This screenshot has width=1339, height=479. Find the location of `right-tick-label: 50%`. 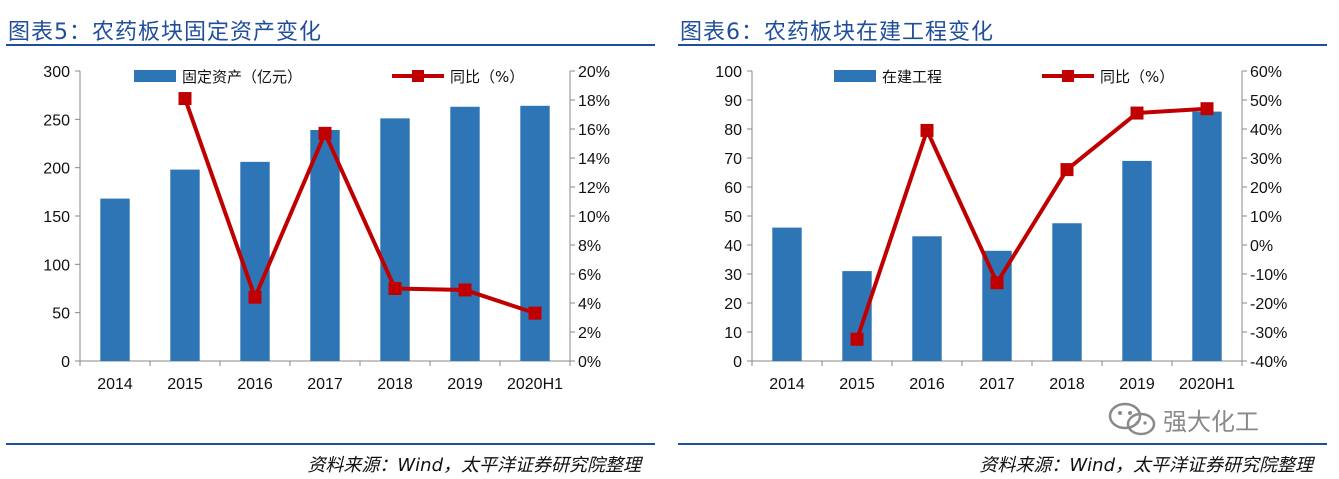

right-tick-label: 50% is located at coordinates (1266, 101).